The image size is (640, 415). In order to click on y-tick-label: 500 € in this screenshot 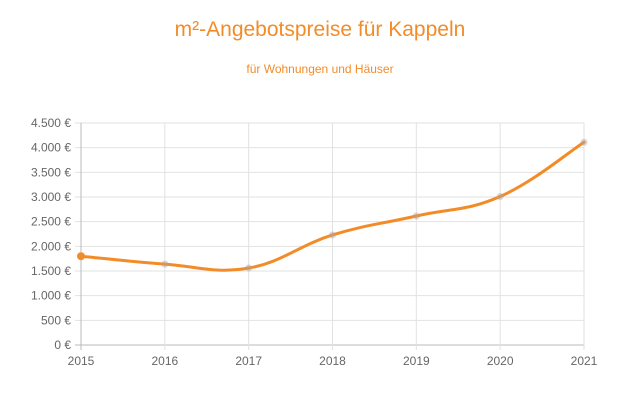, I will do `click(56, 320)`.